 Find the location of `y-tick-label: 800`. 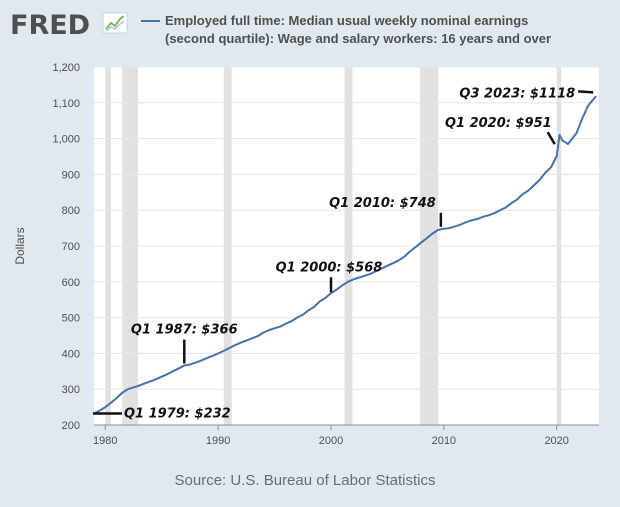

y-tick-label: 800 is located at coordinates (71, 211).